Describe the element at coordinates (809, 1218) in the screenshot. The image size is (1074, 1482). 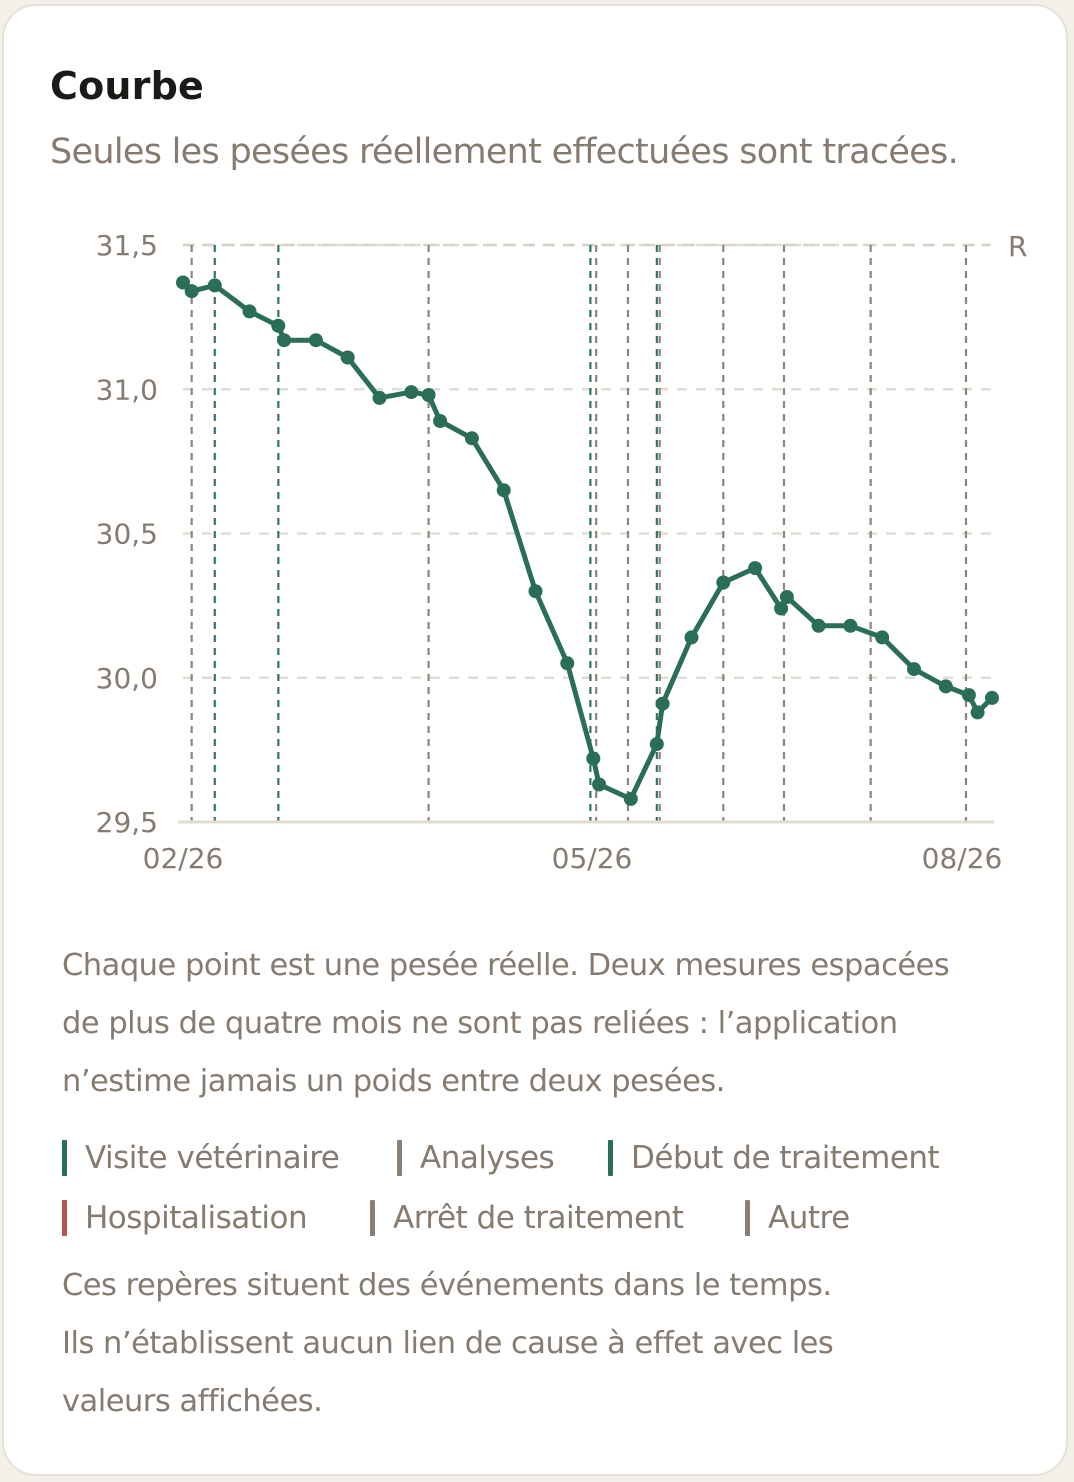
I see `legend-label: Autre` at that location.